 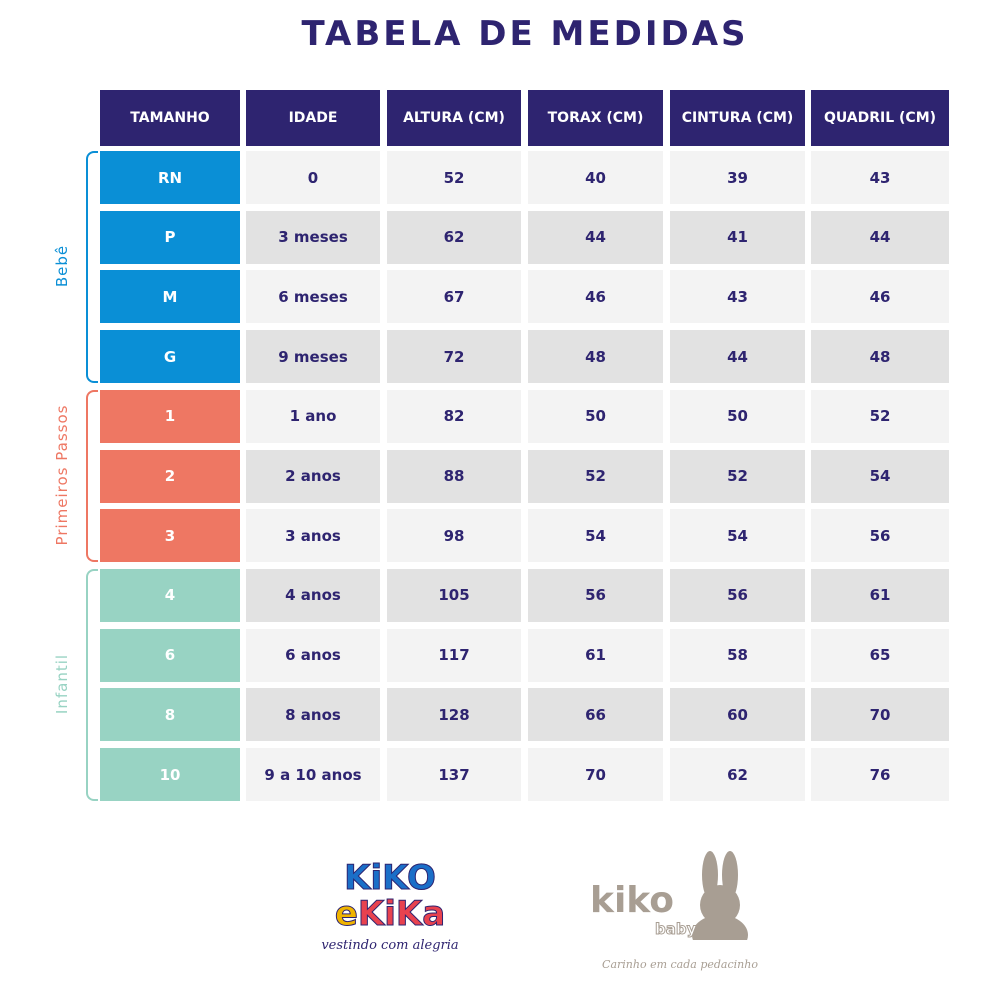 I want to click on group-label: Primeiros Passos, so click(x=62, y=475).